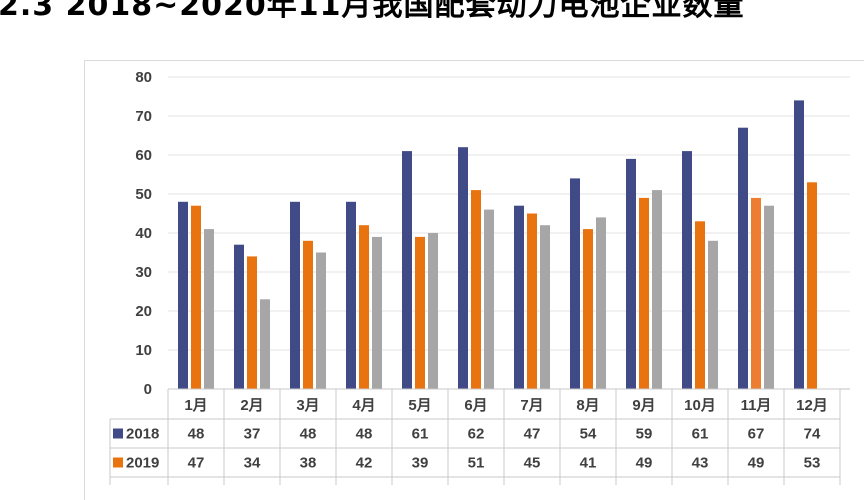 This screenshot has width=864, height=500. I want to click on bar-2018-3月, so click(295, 295).